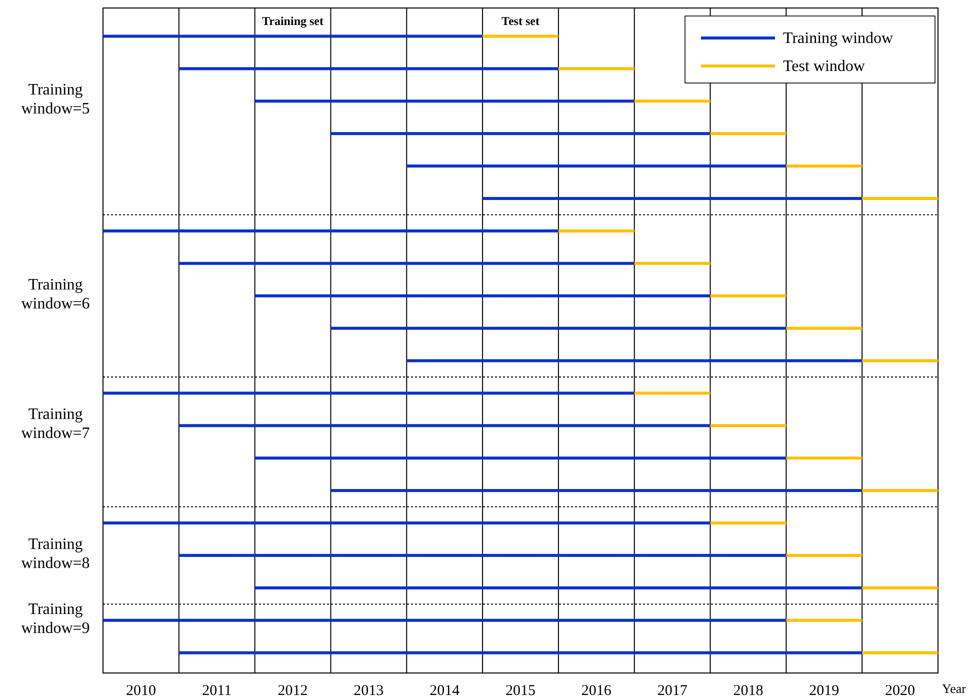 The image size is (973, 699). I want to click on x-tick-label: 2014, so click(445, 691).